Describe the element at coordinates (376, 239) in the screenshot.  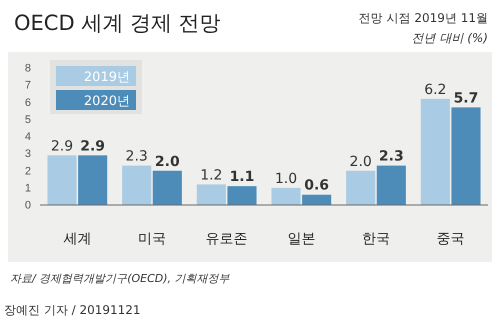
I see `x-tick-label: 한국` at that location.